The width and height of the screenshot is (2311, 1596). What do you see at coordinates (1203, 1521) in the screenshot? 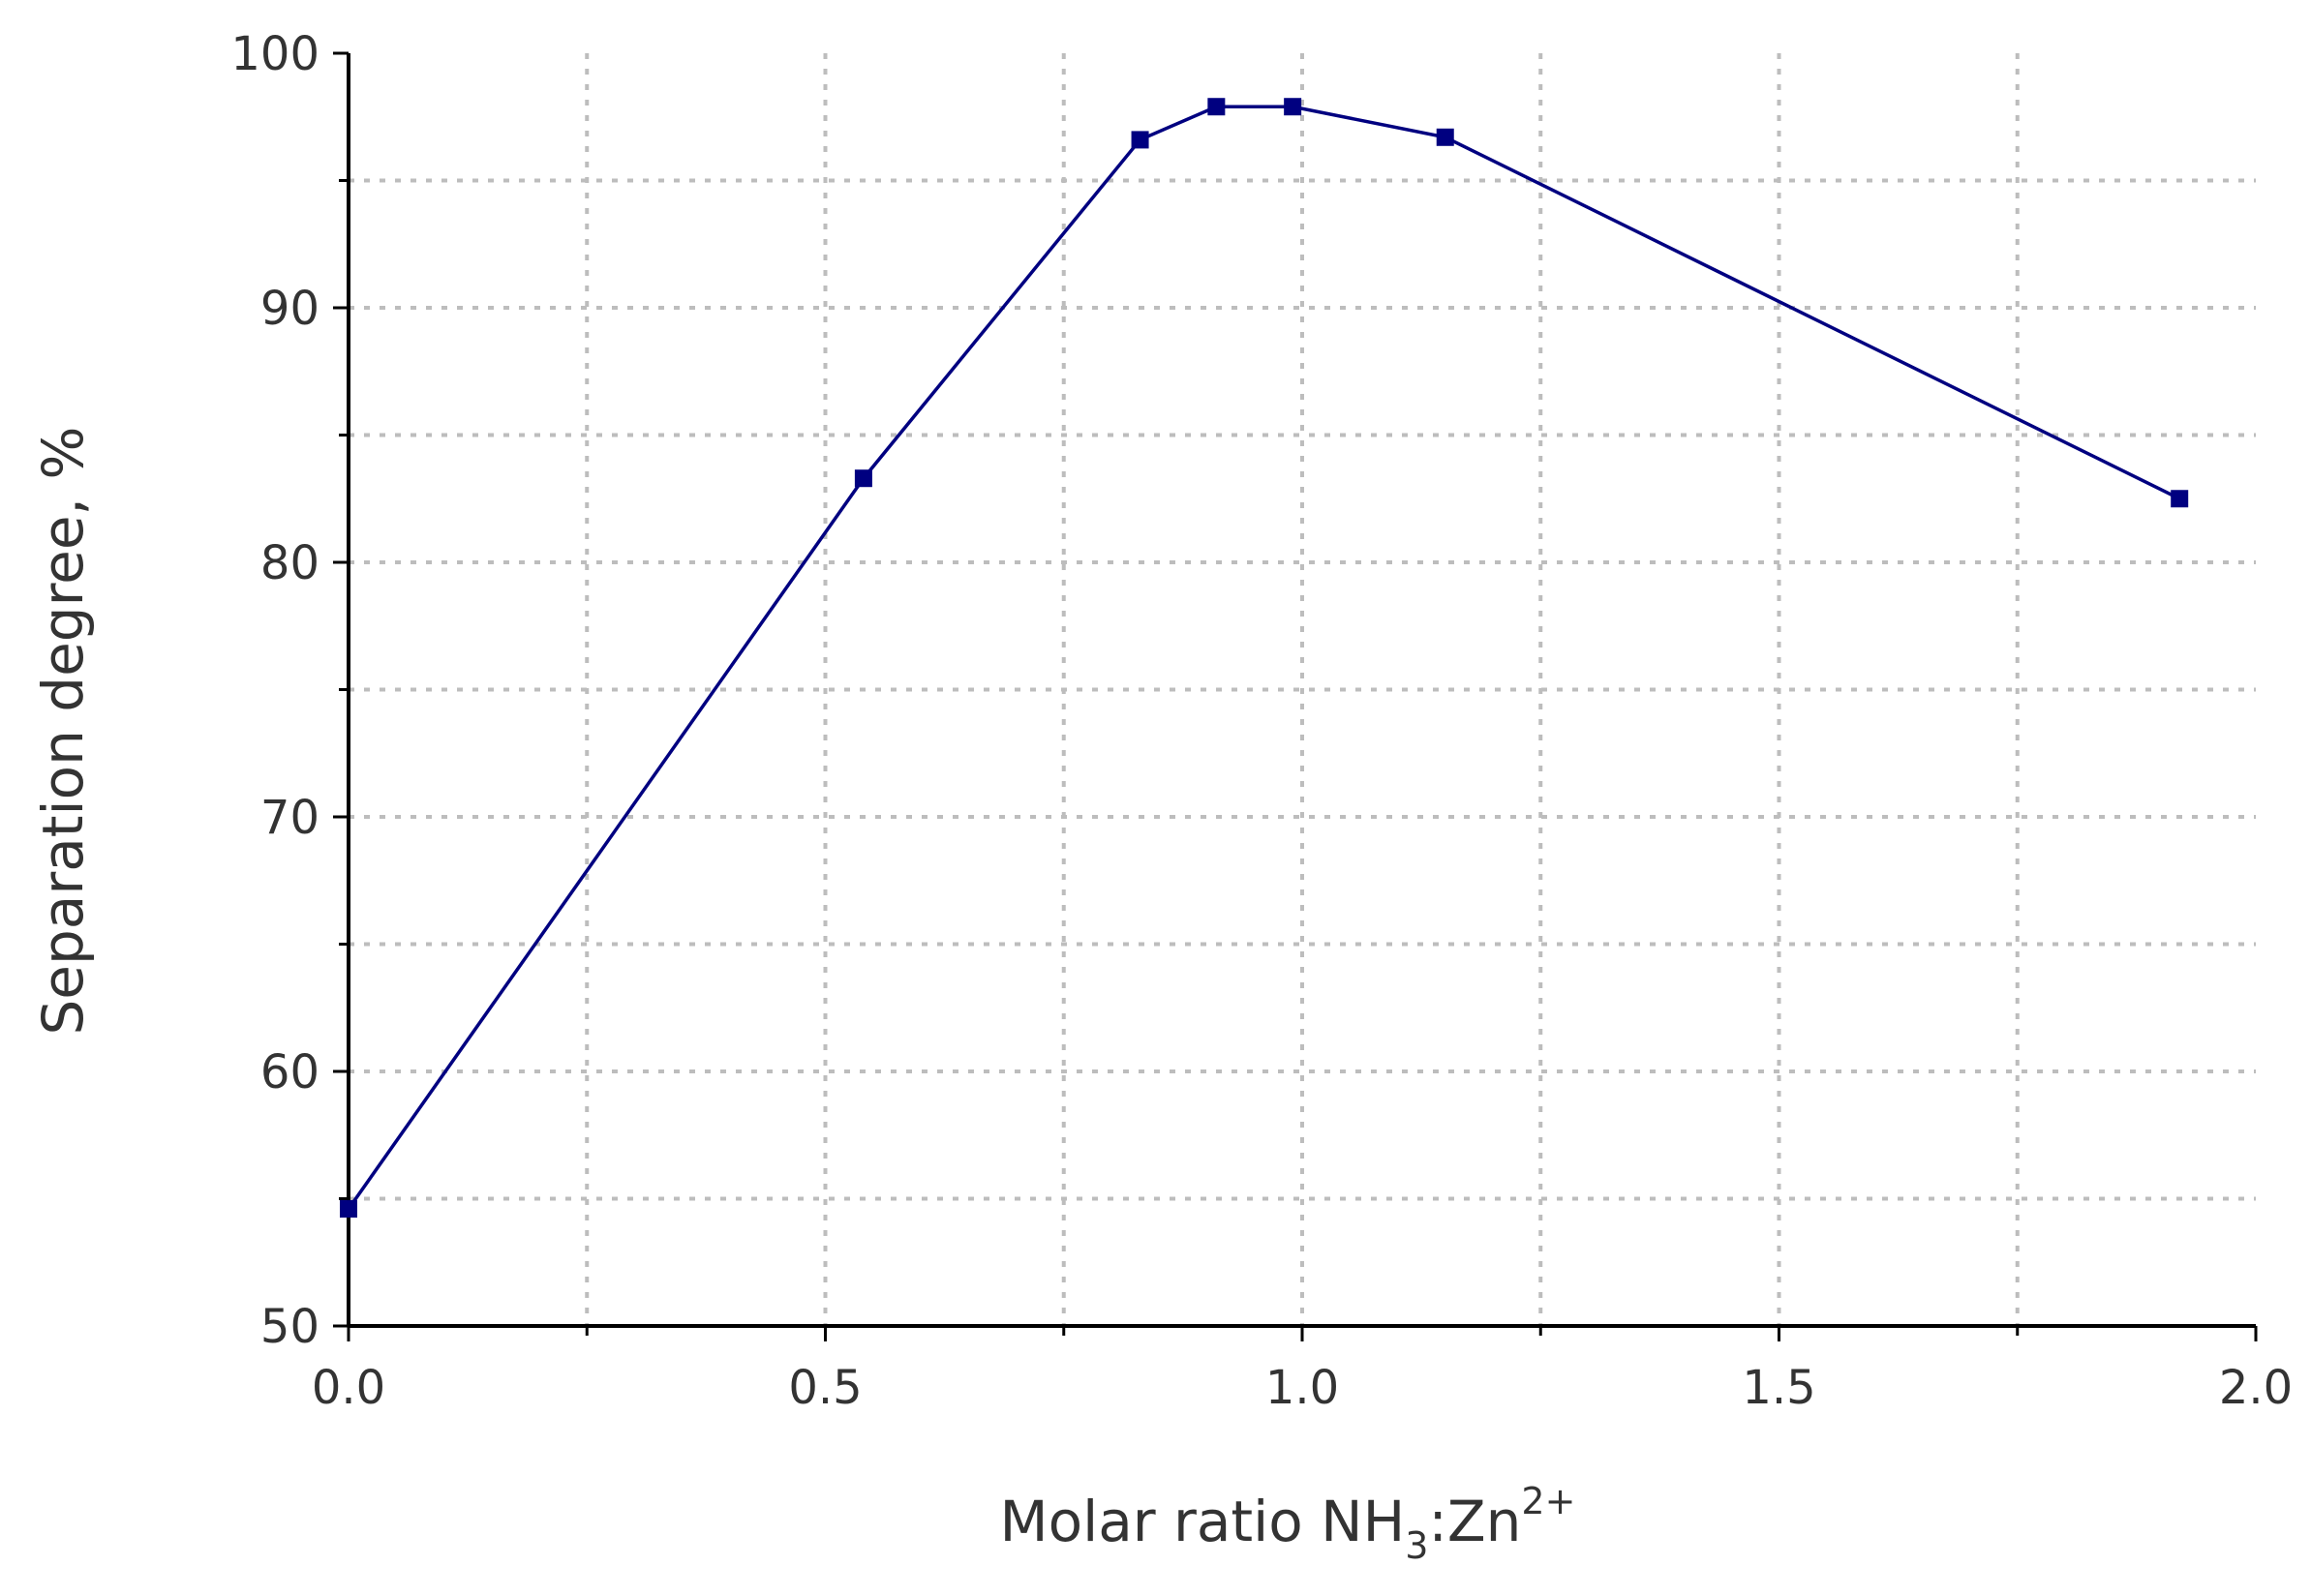
I see `x-axis-title-main: Molar ratio NH` at bounding box center [1203, 1521].